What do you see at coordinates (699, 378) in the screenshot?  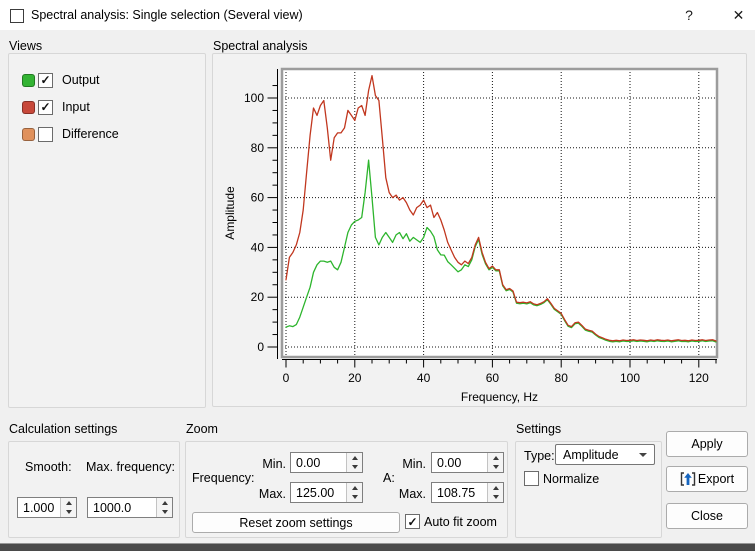 I see `svg-text: 120` at bounding box center [699, 378].